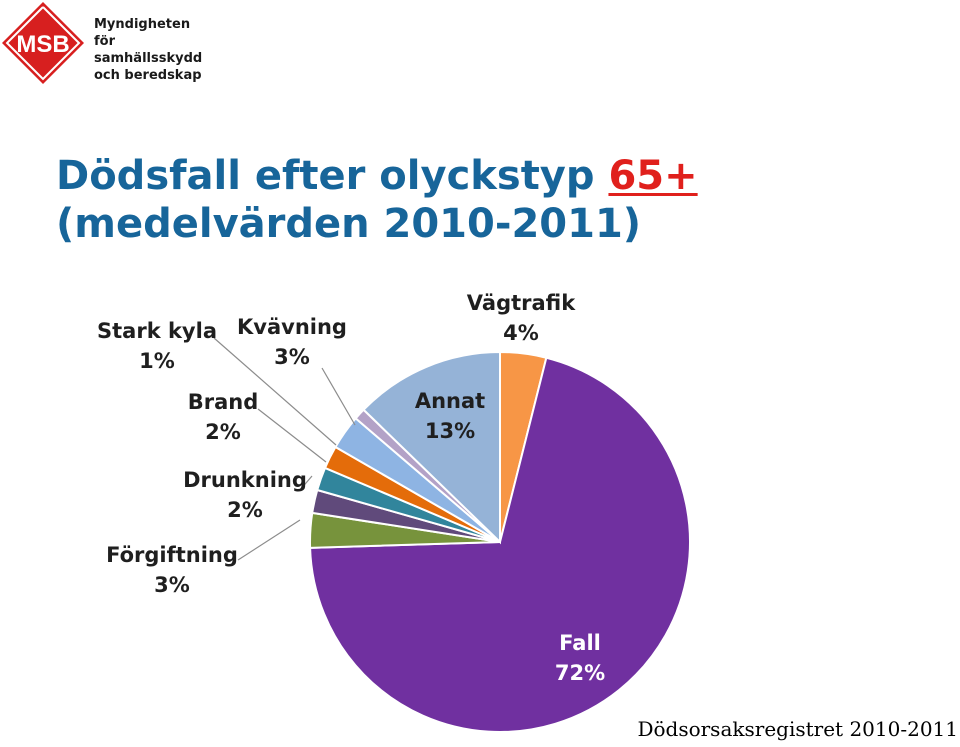 The height and width of the screenshot is (747, 960). What do you see at coordinates (148, 58) in the screenshot?
I see `logo-line-2: samhällsskydd` at bounding box center [148, 58].